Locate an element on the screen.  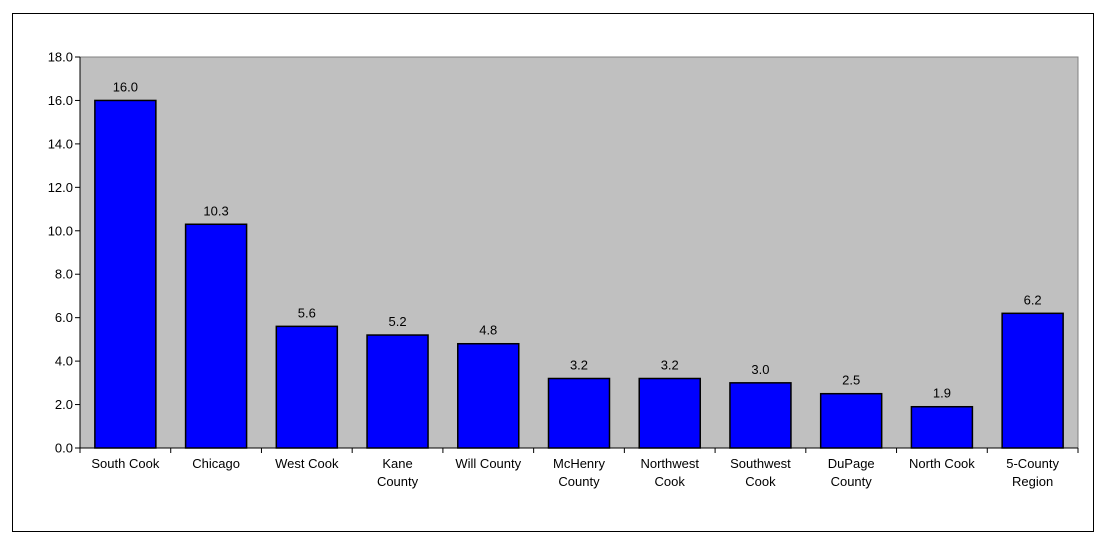
bar-value-label: 4.8 is located at coordinates (488, 330).